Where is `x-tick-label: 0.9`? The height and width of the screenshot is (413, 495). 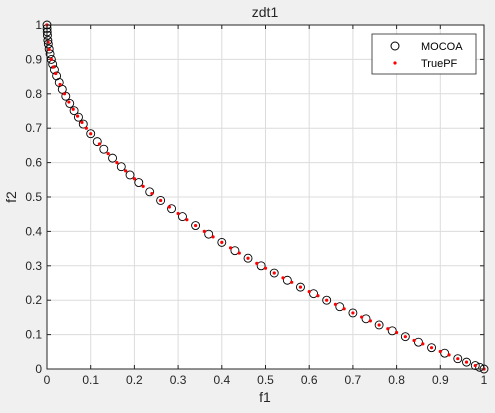 x-tick-label: 0.9 is located at coordinates (440, 380).